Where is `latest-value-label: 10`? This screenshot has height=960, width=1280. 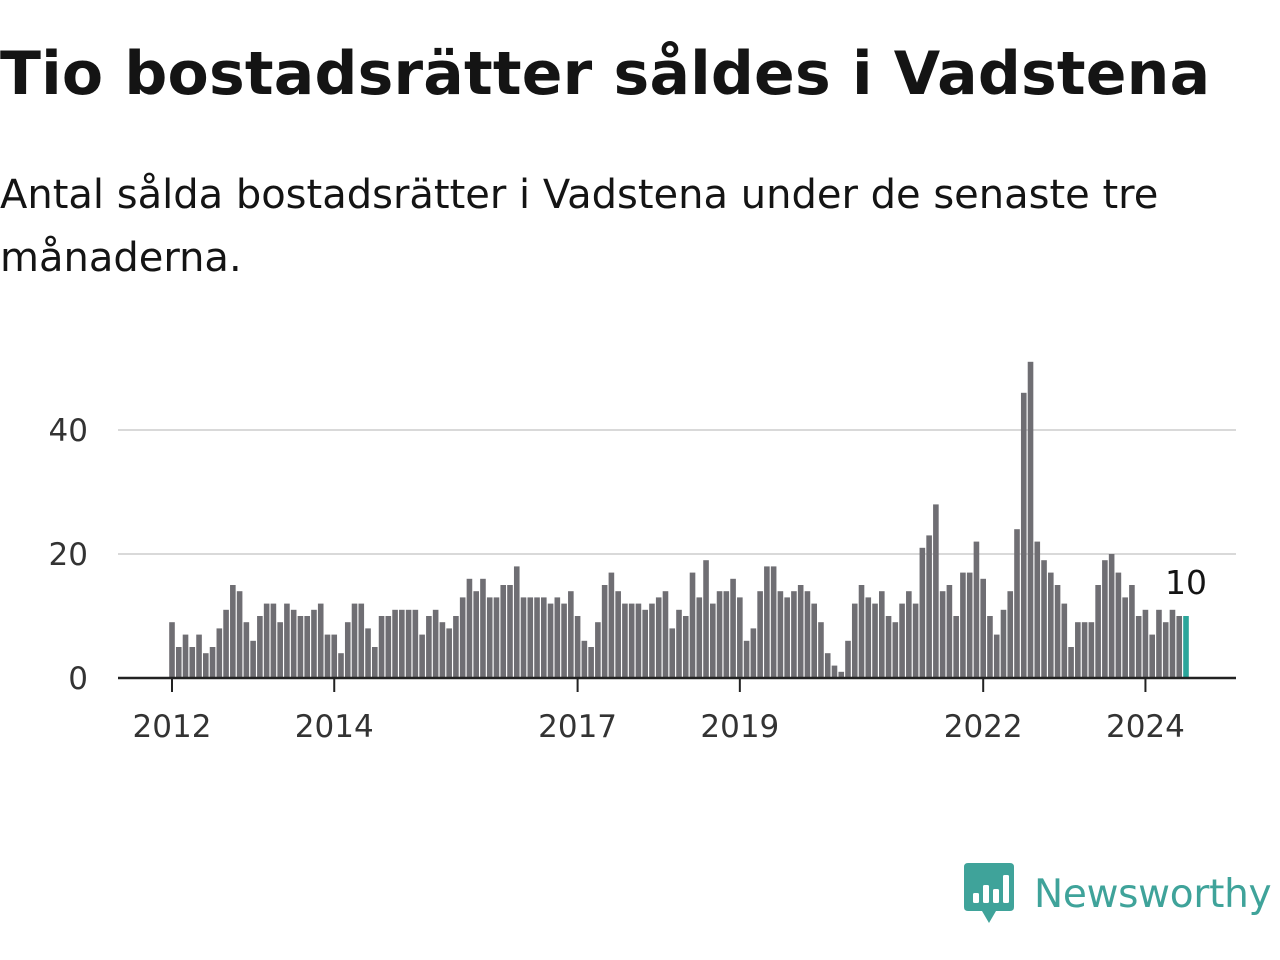
latest-value-label: 10 is located at coordinates (1186, 582).